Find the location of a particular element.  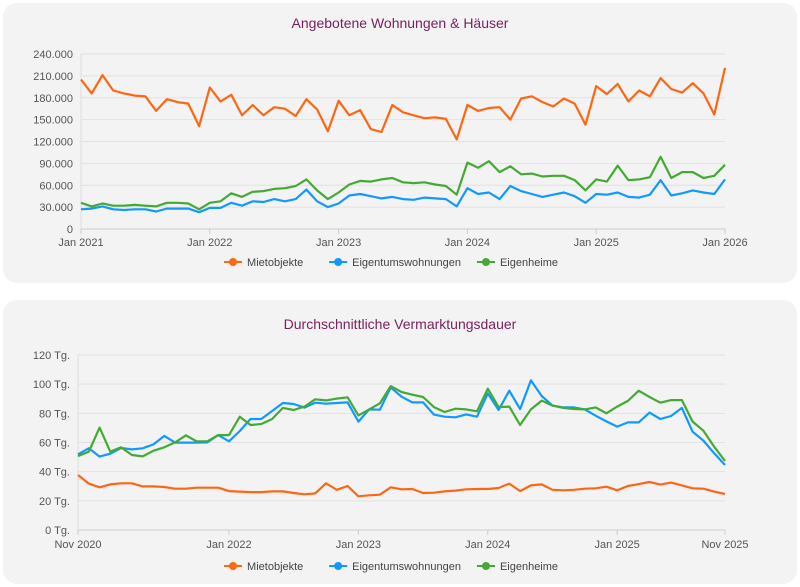

chart-title: Durchschnittliche Vermarktungsdauer is located at coordinates (400, 324).